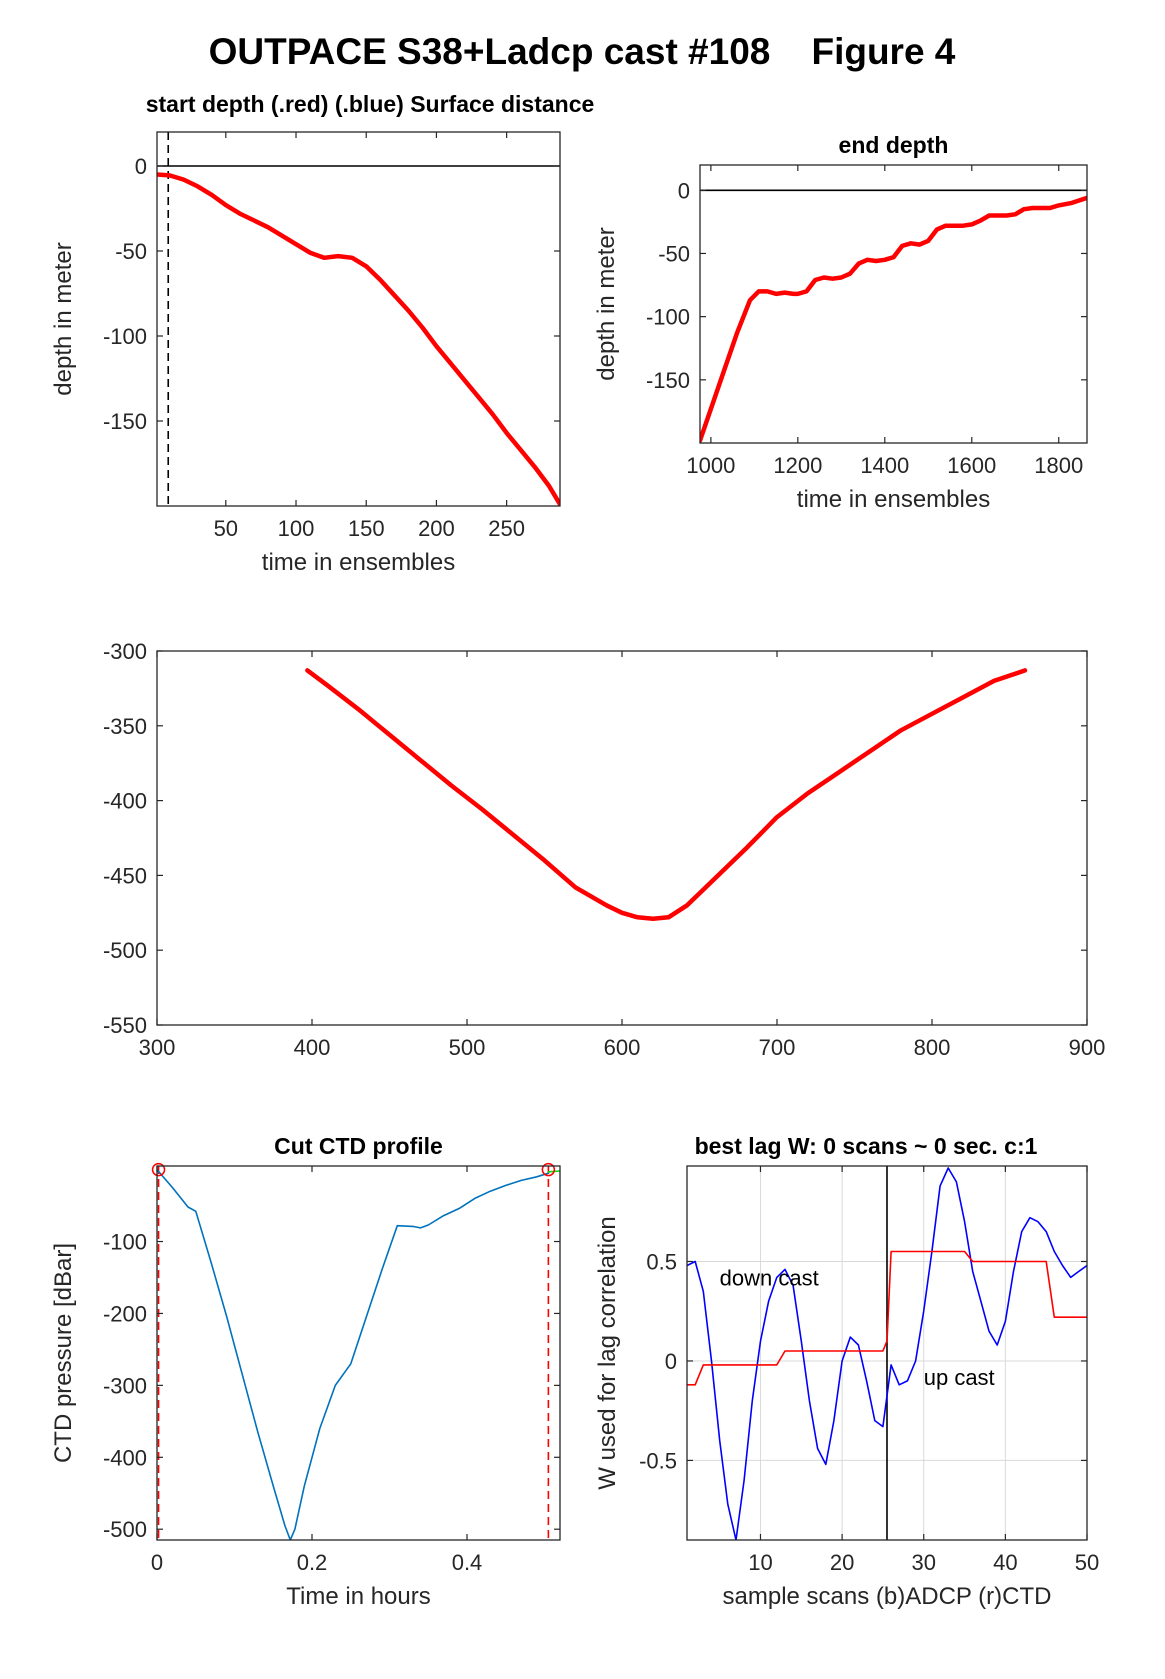 Image resolution: width=1165 pixels, height=1679 pixels. What do you see at coordinates (63, 1353) in the screenshot?
I see `y-axis-label: CTD pressure [dBar]` at bounding box center [63, 1353].